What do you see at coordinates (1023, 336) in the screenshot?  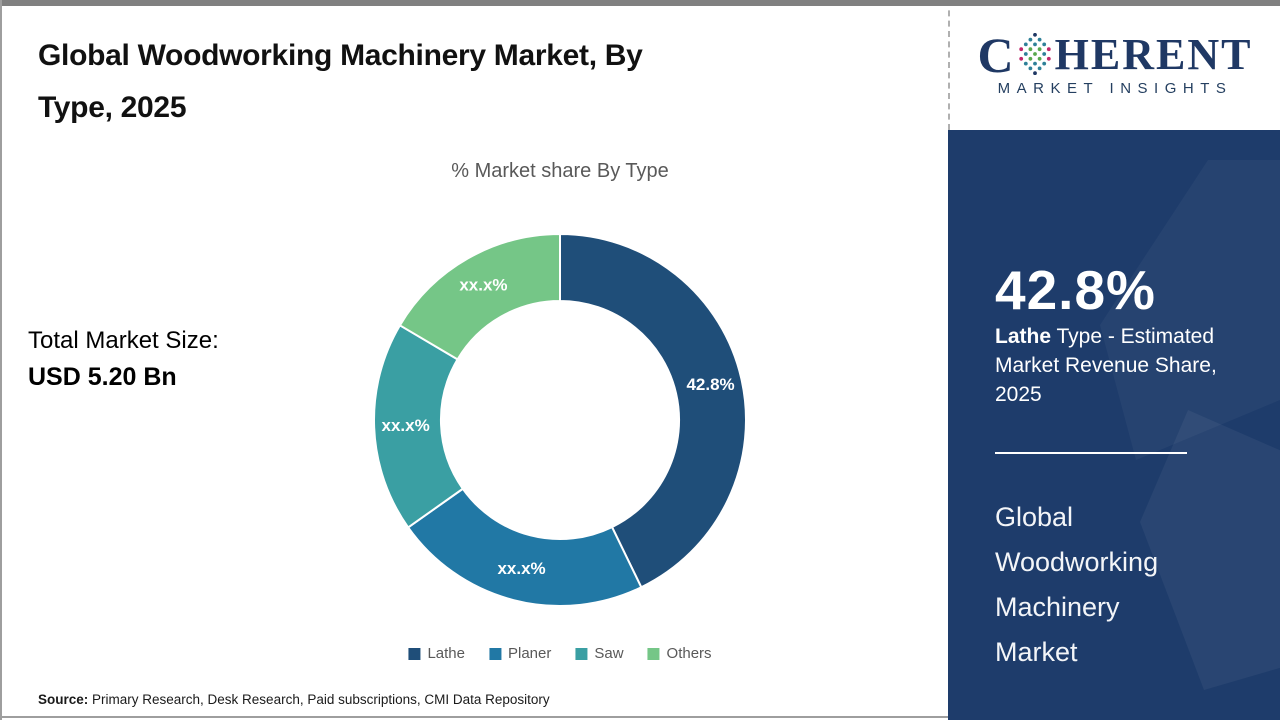 I see `sidebar-stat-segment: Lathe` at bounding box center [1023, 336].